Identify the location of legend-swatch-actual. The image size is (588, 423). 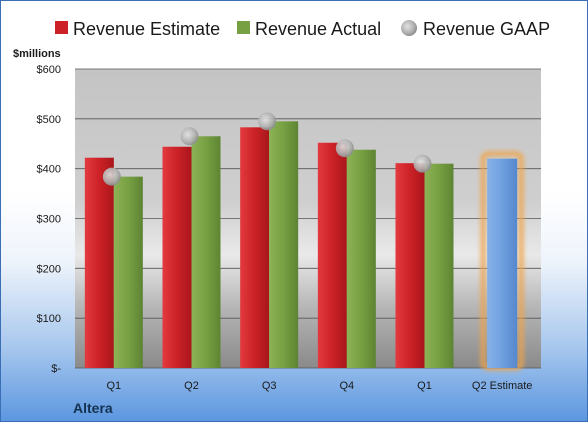
(243, 27).